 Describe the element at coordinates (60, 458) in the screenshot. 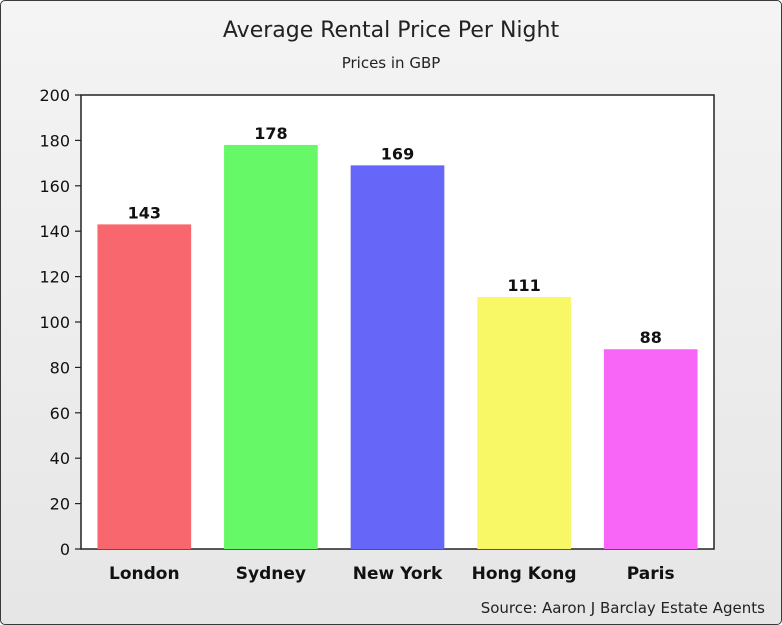

I see `y-tick-label: 40` at that location.